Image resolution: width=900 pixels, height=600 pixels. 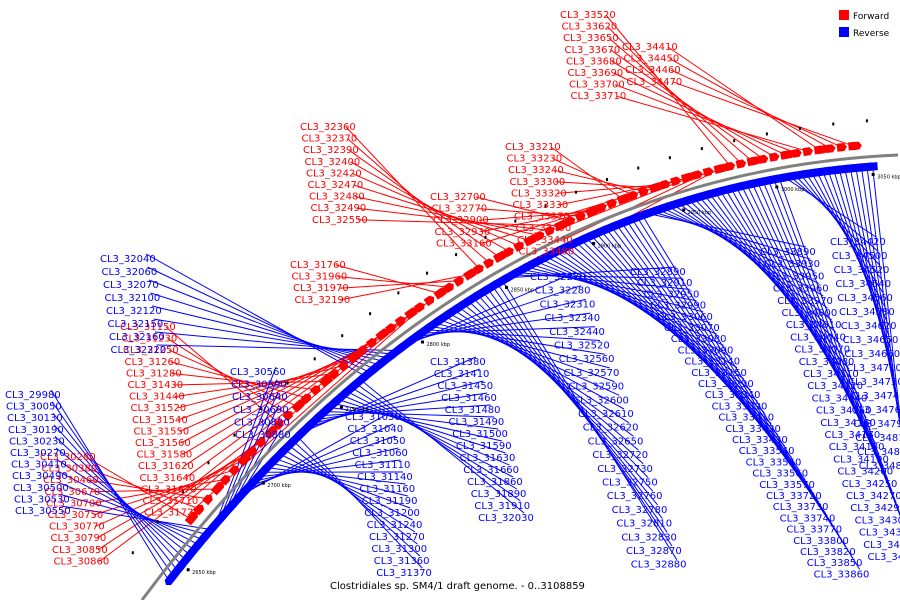 What do you see at coordinates (334, 173) in the screenshot?
I see `forward-gene-label: CL3_32420` at bounding box center [334, 173].